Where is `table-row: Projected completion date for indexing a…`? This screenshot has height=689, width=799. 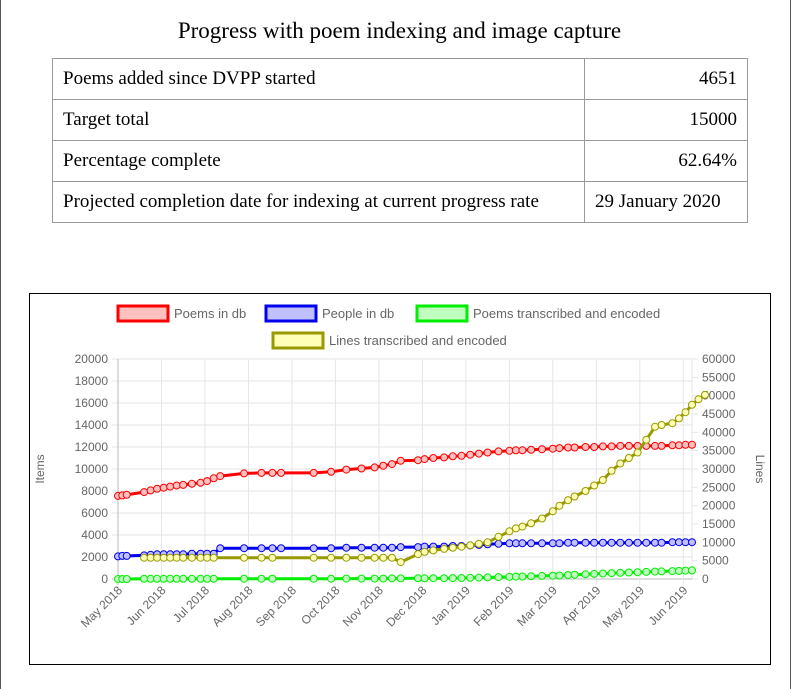
table-row: Projected completion date for indexing a… is located at coordinates (400, 202).